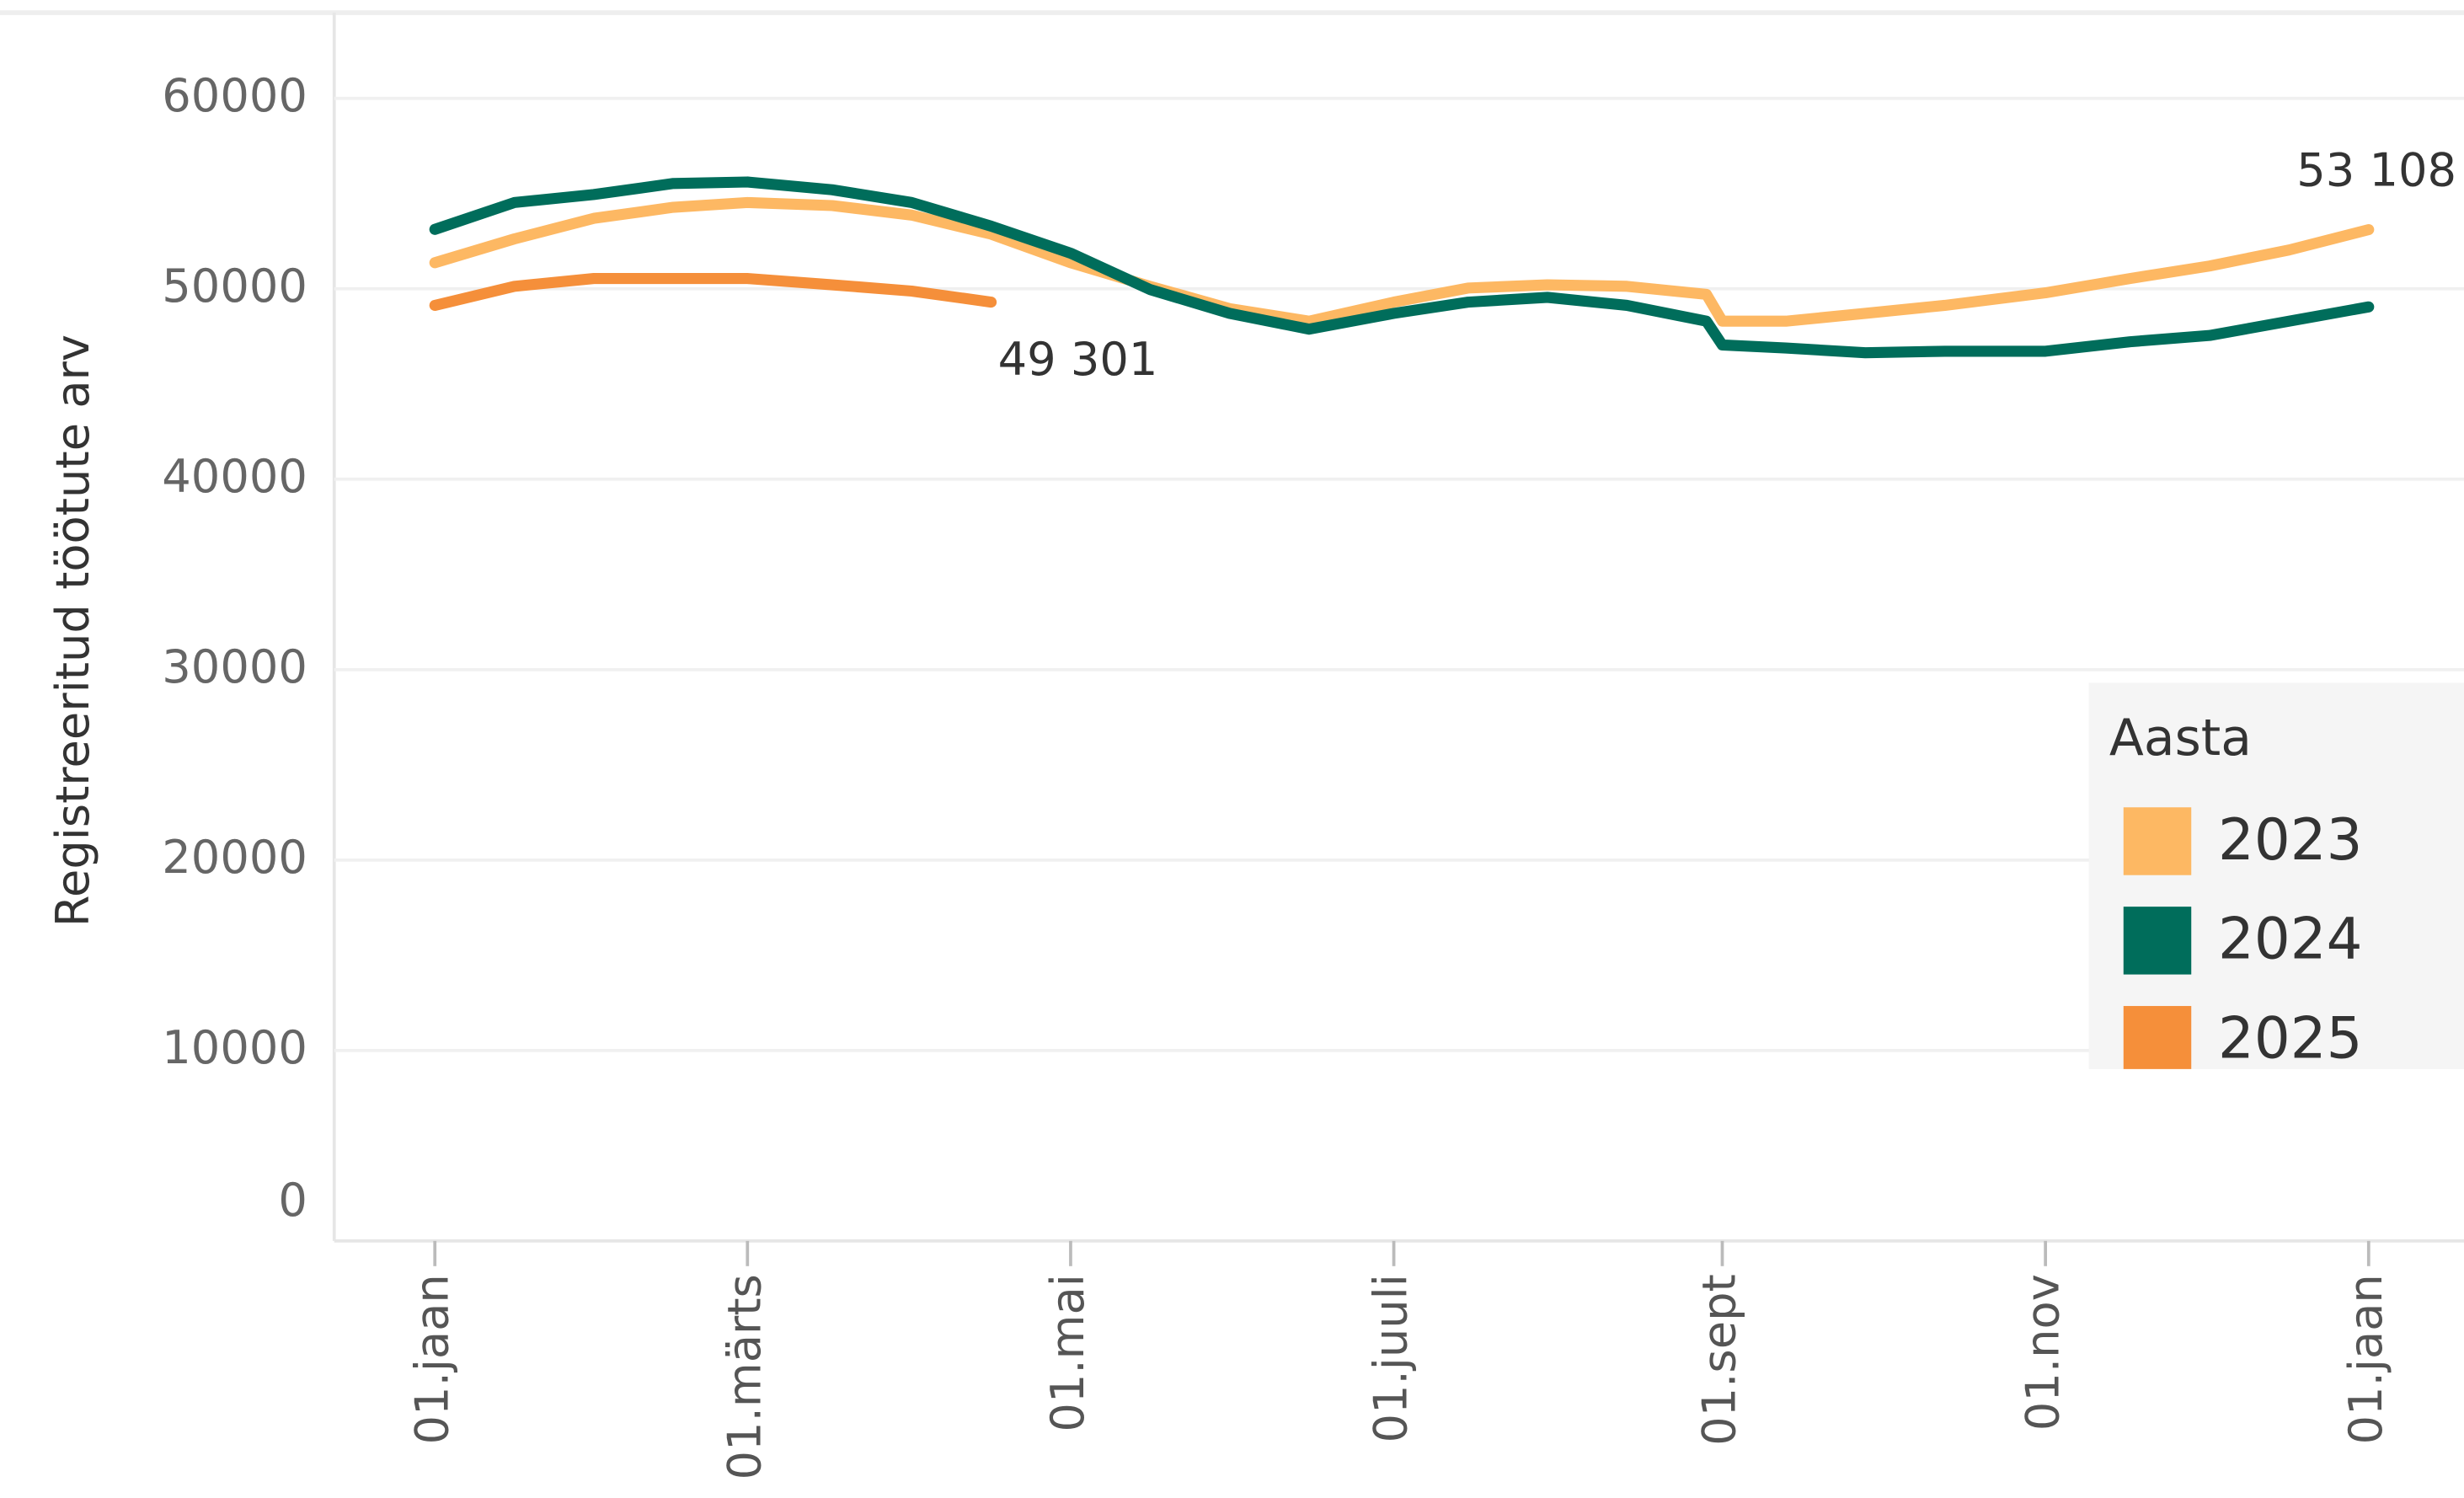 The image size is (2464, 1498). Describe the element at coordinates (1391, 1358) in the screenshot. I see `x-tick-label: 01.juuli` at that location.